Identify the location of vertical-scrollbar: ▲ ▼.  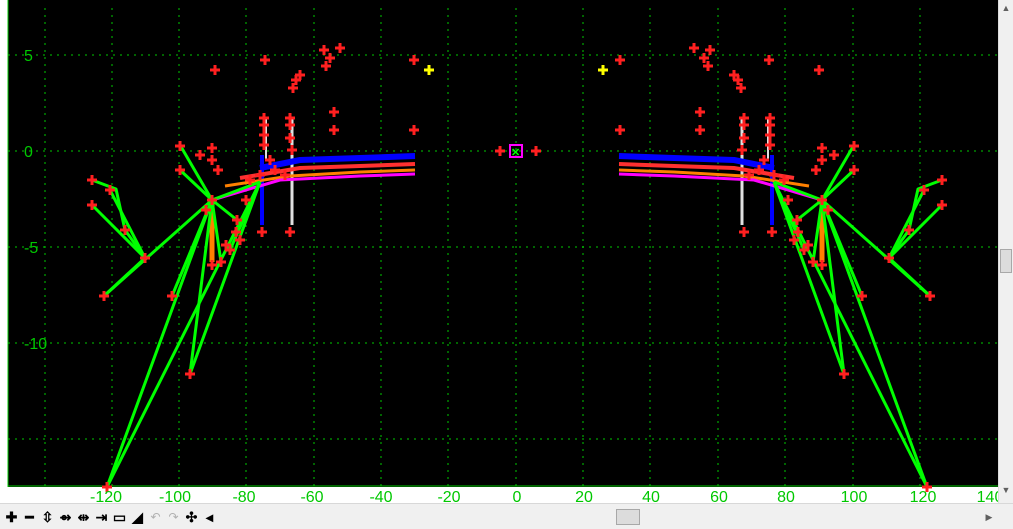
(1005, 251).